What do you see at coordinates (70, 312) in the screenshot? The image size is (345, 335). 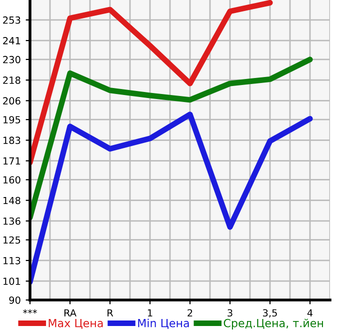 I see `x-tick-label: RA` at bounding box center [70, 312].